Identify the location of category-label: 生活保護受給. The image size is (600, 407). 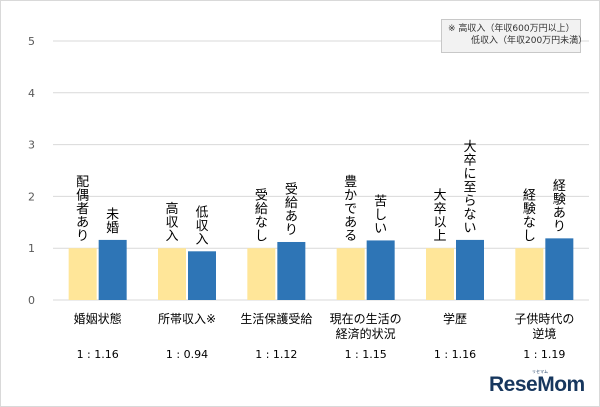
(276, 318).